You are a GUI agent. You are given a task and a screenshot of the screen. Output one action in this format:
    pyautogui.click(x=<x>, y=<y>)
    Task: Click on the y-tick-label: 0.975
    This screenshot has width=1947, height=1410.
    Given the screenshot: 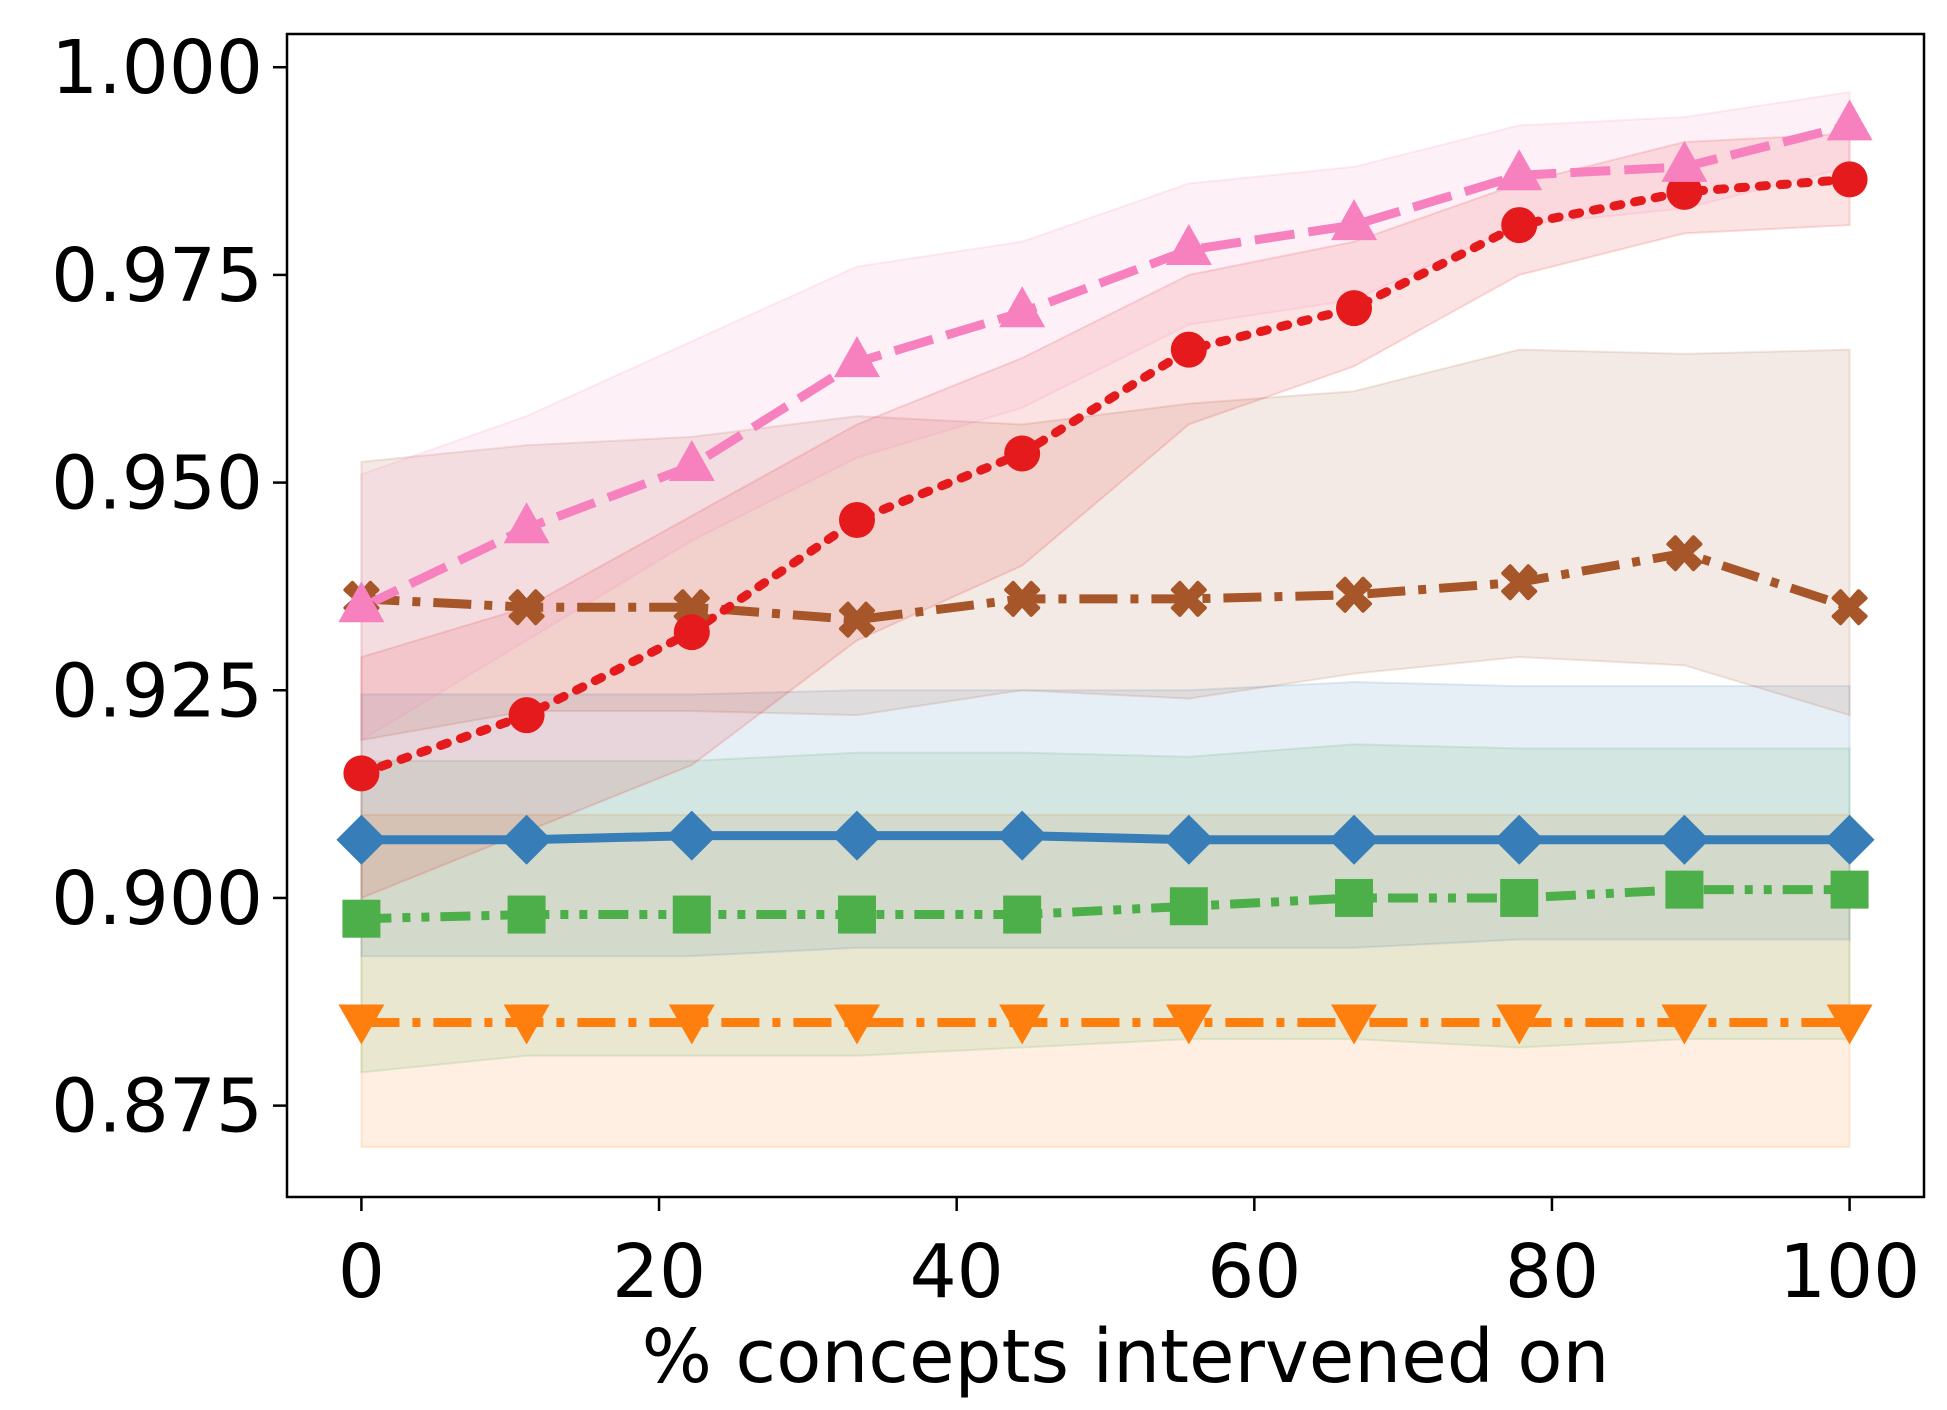 What is the action you would take?
    pyautogui.click(x=157, y=276)
    